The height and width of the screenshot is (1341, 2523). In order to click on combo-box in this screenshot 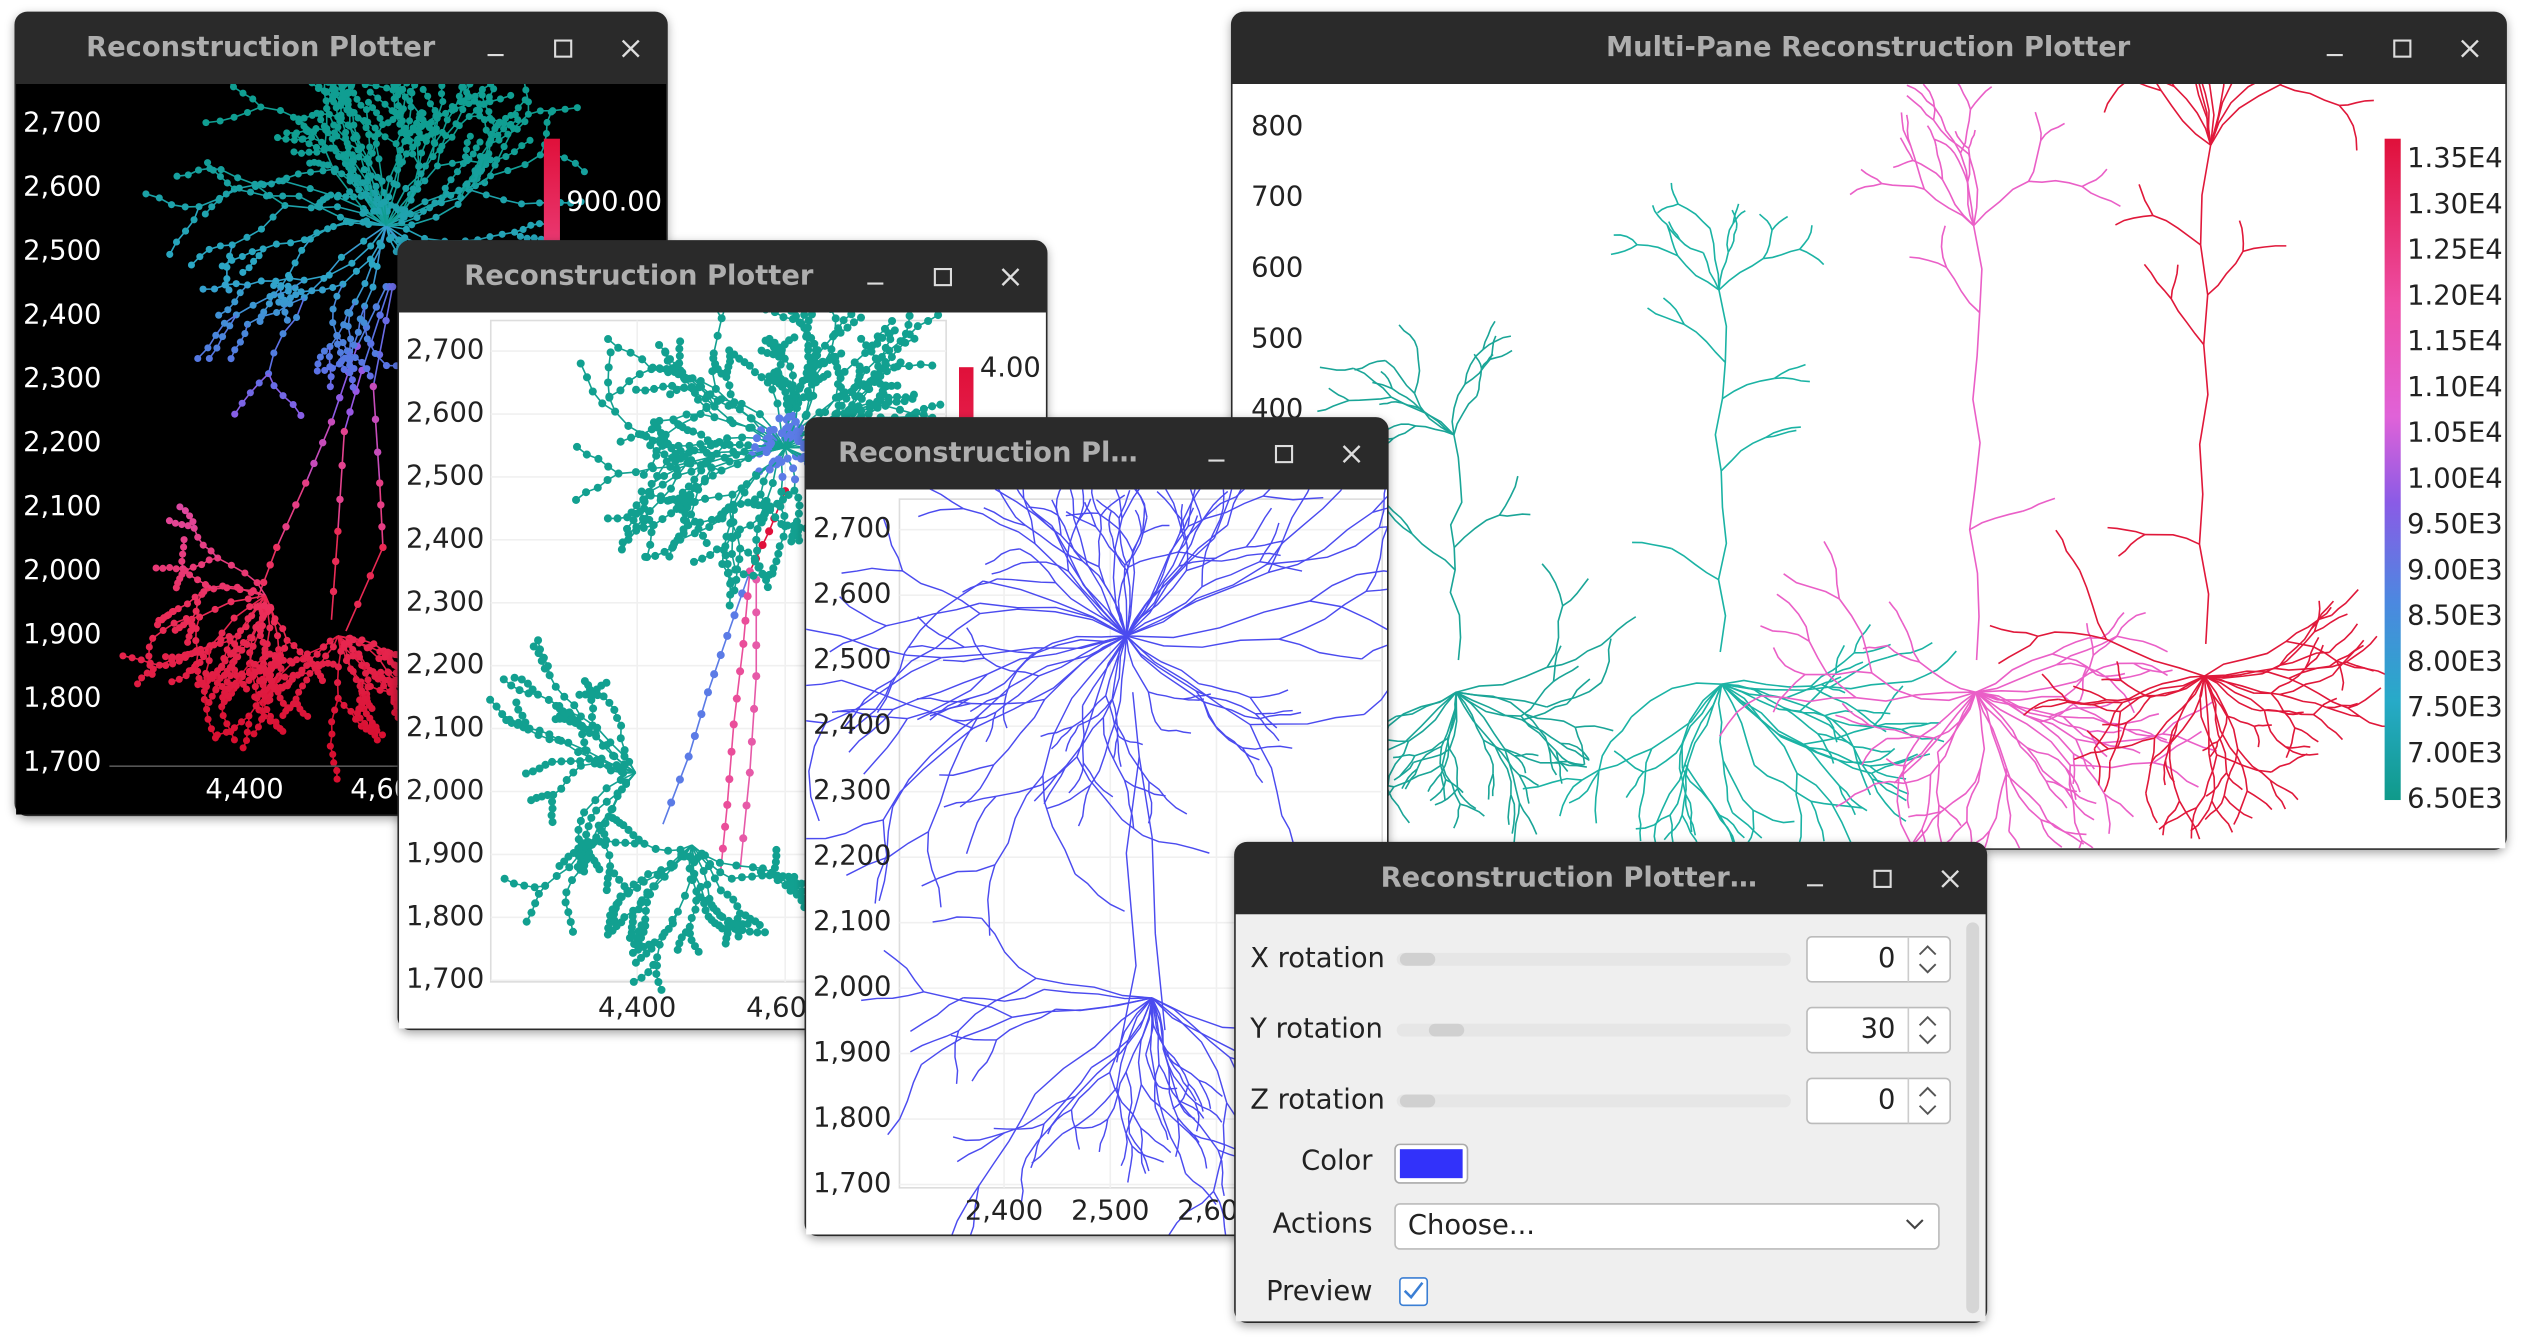, I will do `click(1667, 1226)`.